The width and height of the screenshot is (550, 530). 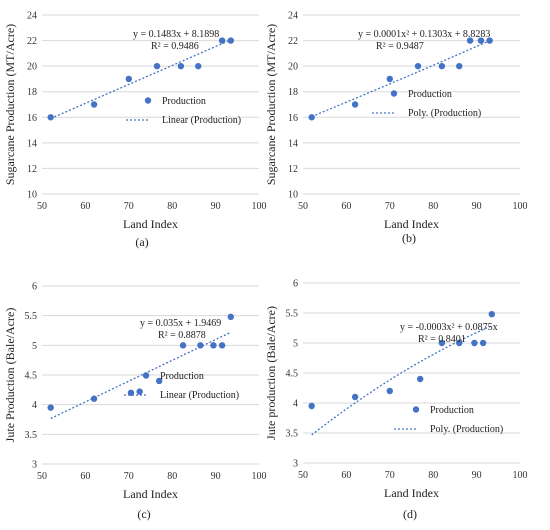 I want to click on y-axis-title: Jute production (Bale/Acre), so click(x=271, y=373).